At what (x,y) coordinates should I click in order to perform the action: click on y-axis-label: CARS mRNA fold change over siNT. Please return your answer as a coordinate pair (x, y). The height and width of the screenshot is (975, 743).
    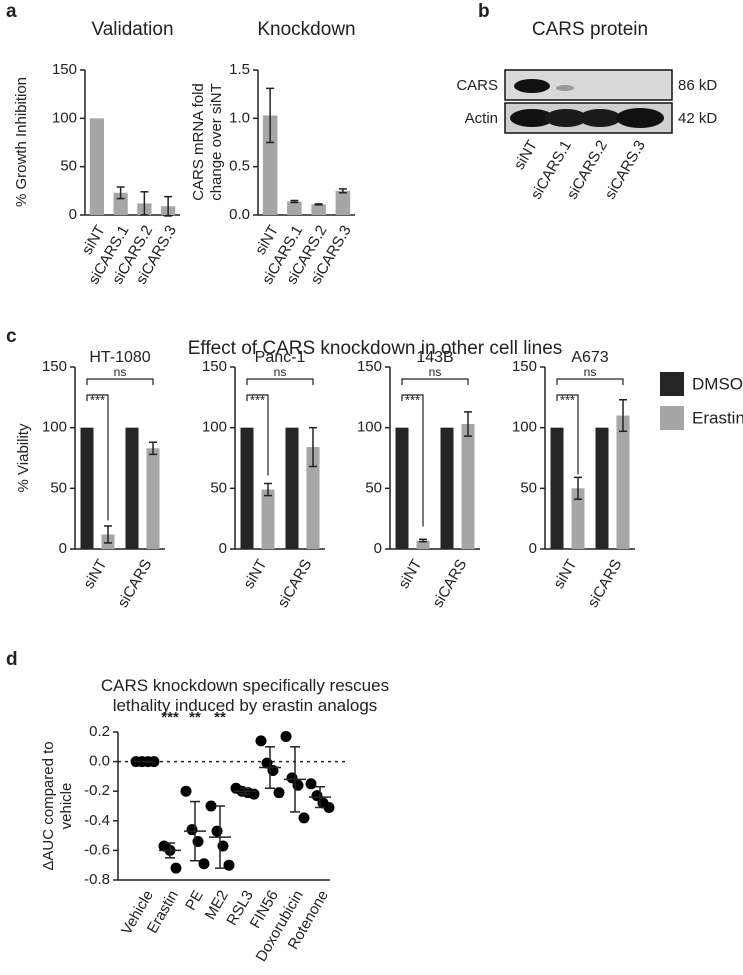
    Looking at the image, I should click on (207, 142).